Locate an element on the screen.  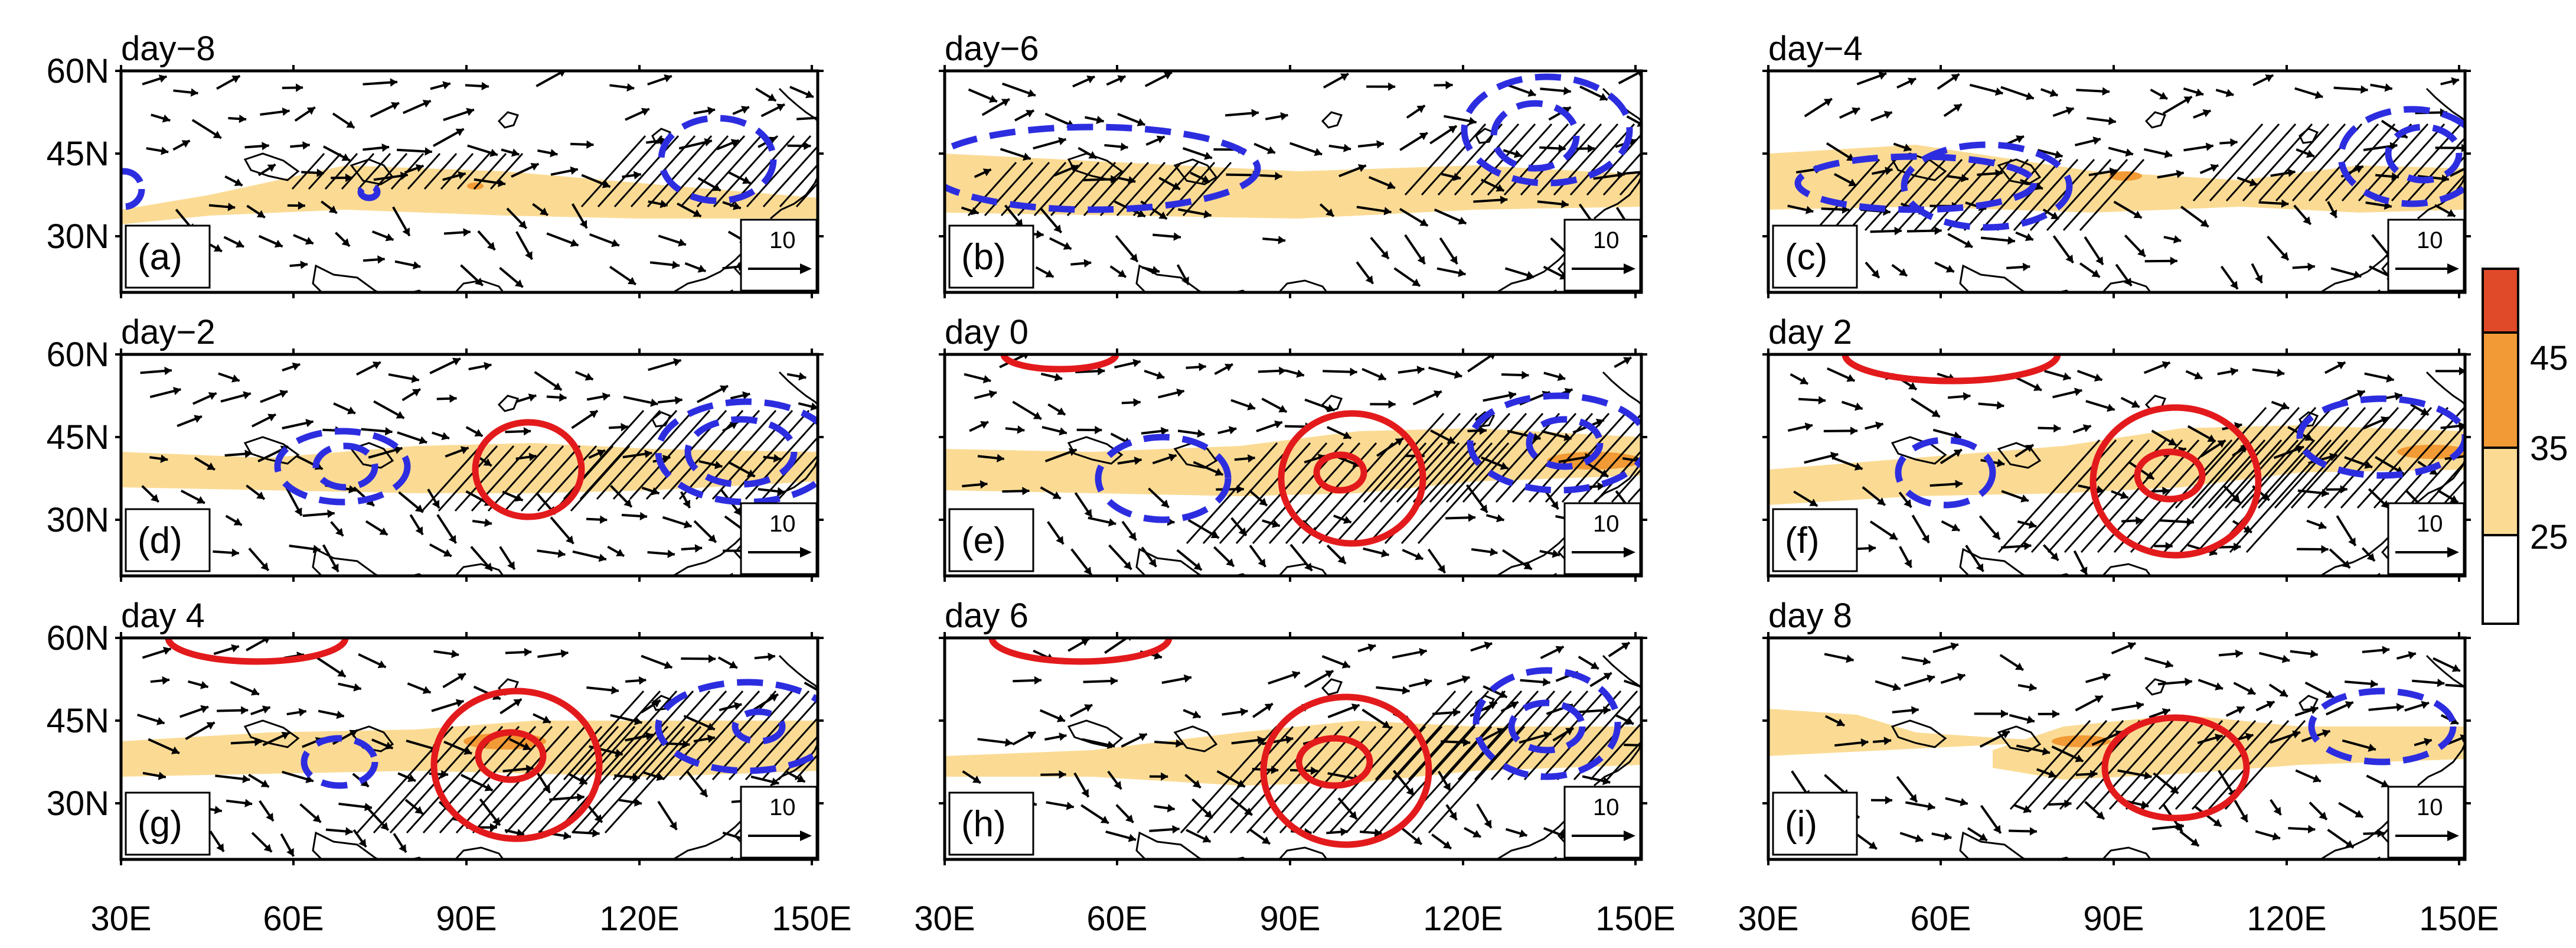
lon-label: 90E is located at coordinates (1289, 919).